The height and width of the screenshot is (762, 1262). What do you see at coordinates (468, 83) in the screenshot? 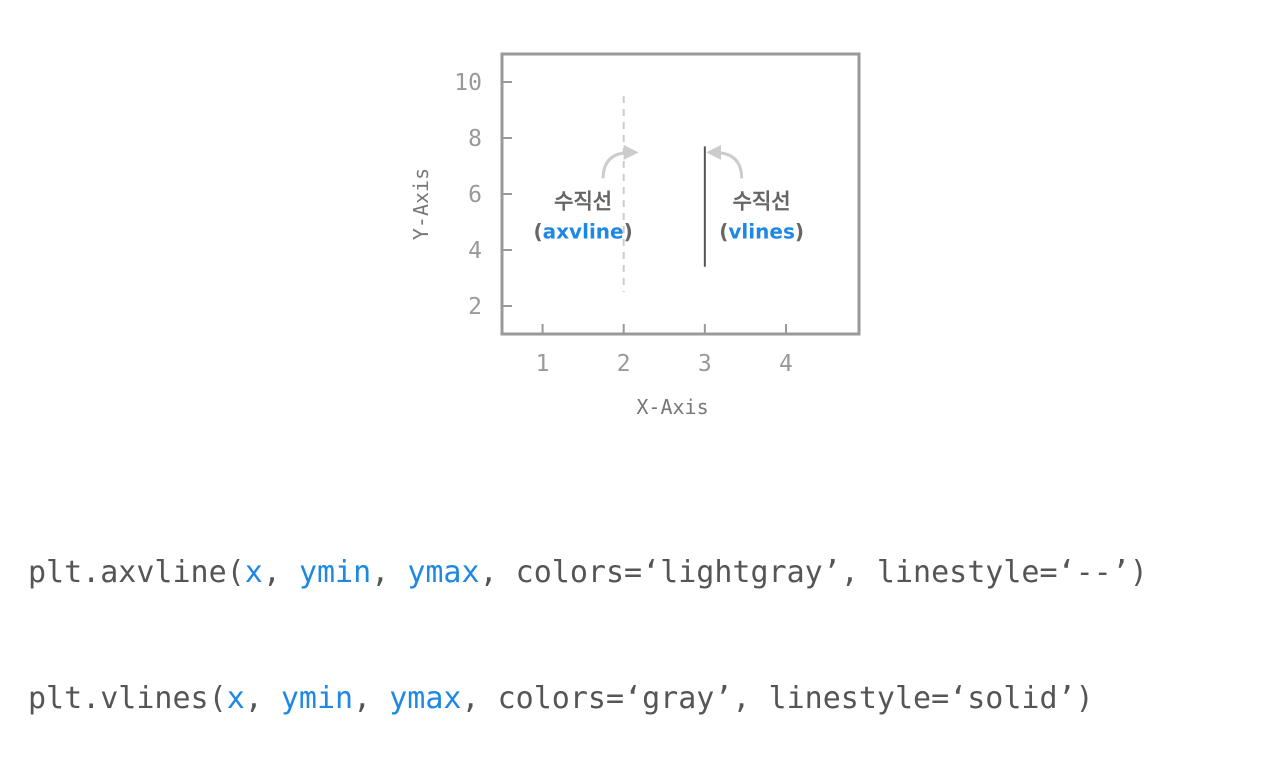
I see `y-tick-label: 10` at bounding box center [468, 83].